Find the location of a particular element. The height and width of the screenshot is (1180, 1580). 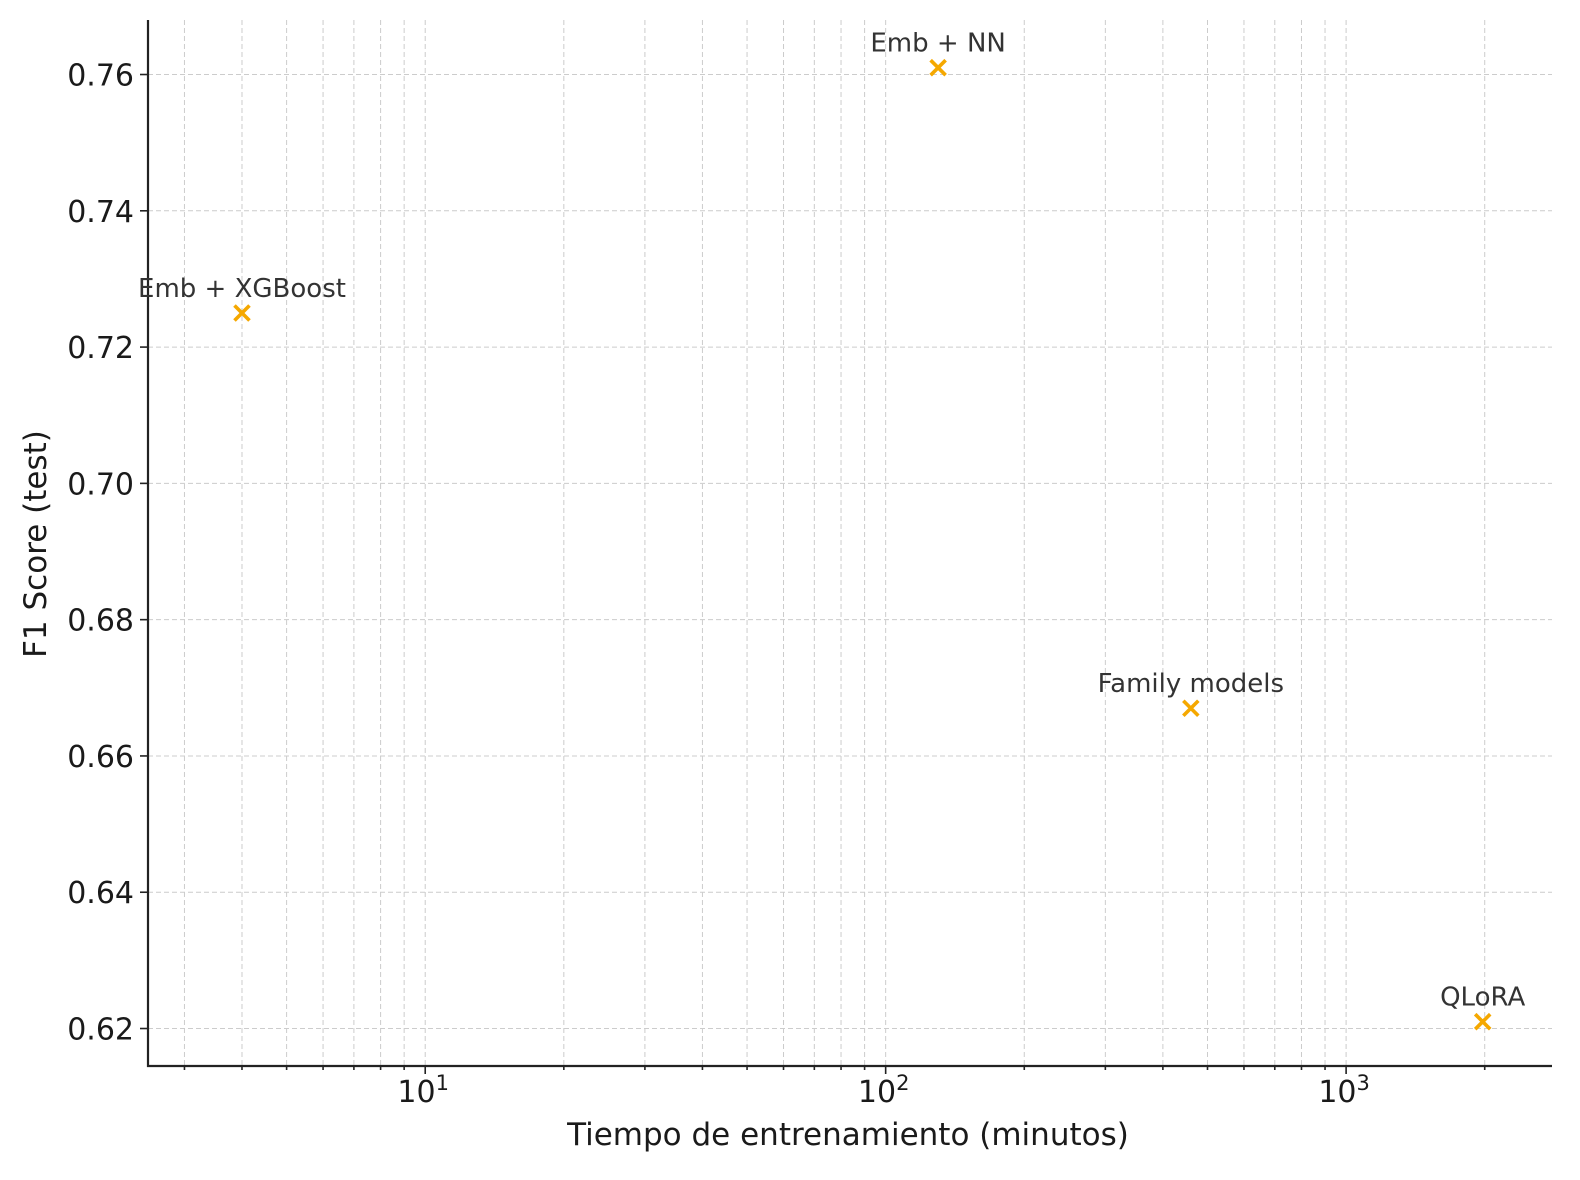

point-label: QLoRA is located at coordinates (1482, 998).